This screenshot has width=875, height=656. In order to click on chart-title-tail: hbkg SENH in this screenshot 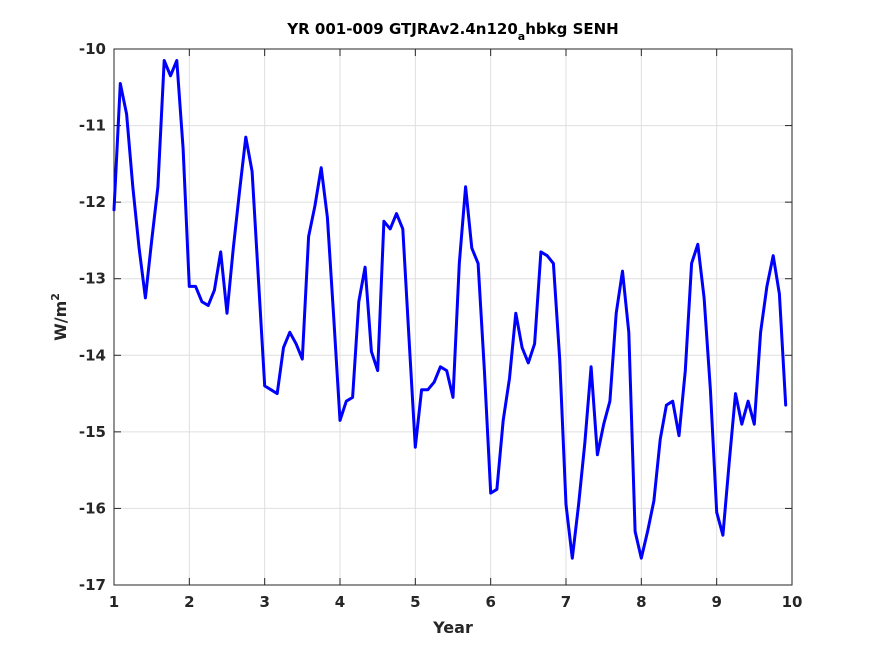, I will do `click(572, 29)`.